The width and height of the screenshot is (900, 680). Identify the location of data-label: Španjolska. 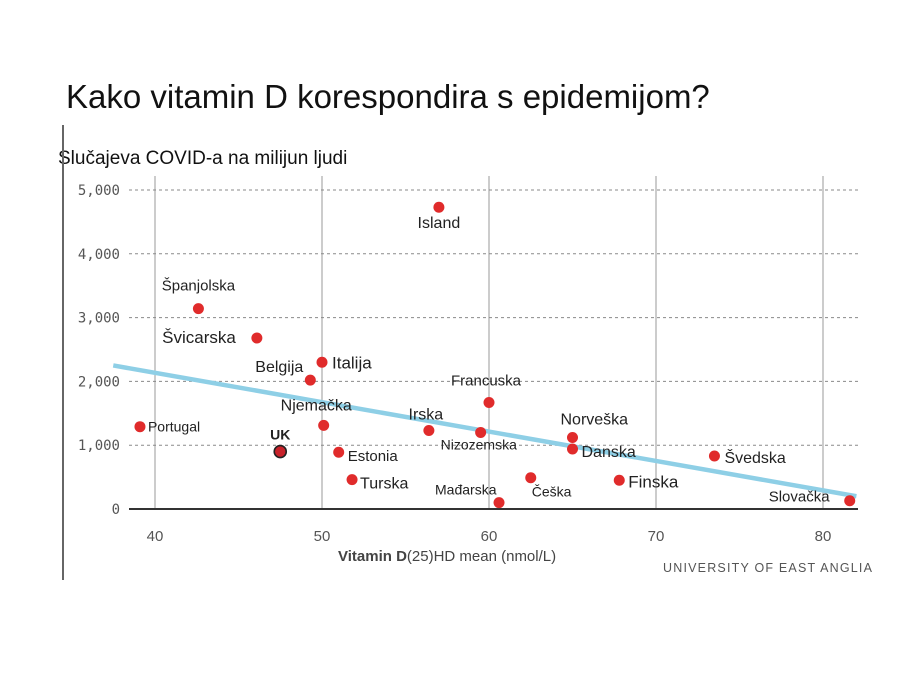
(199, 286).